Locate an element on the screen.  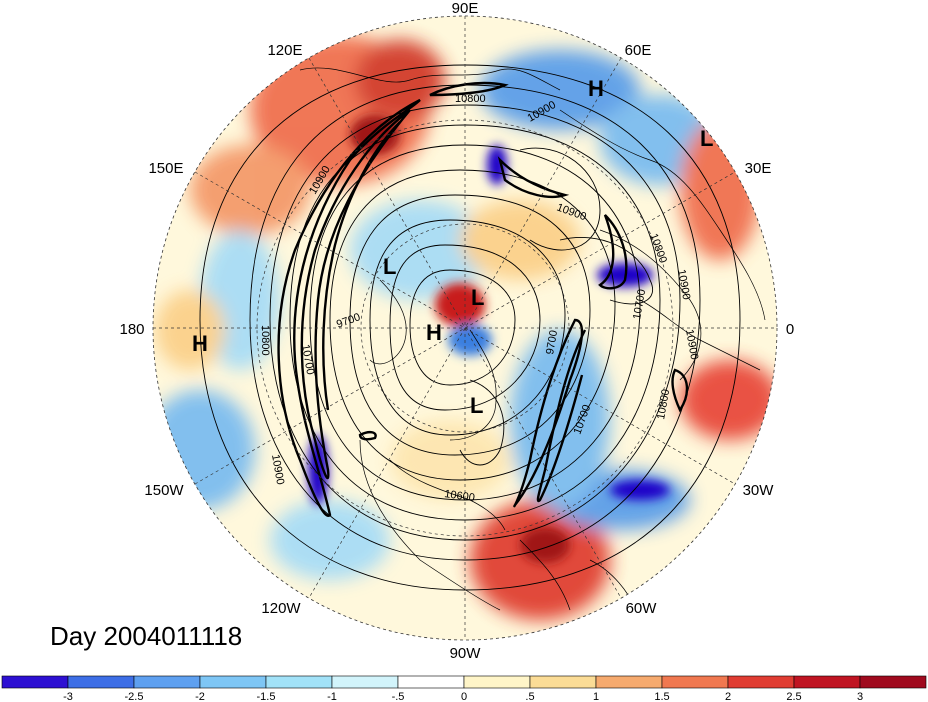
colorbar-tick-label: -.5 is located at coordinates (398, 696).